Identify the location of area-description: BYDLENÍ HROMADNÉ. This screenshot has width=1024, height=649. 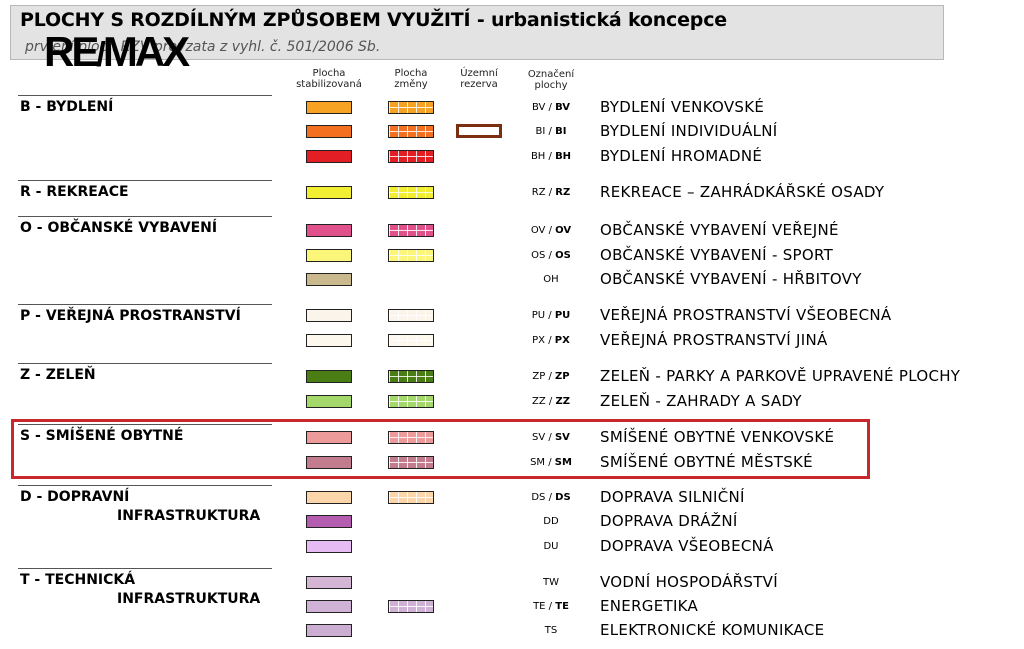
(681, 156).